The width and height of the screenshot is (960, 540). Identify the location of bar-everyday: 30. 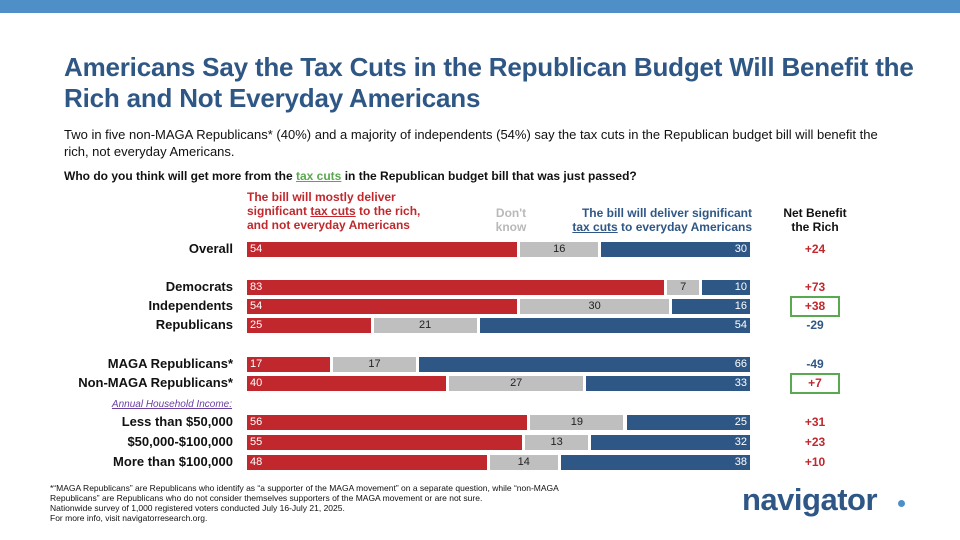
(675, 249).